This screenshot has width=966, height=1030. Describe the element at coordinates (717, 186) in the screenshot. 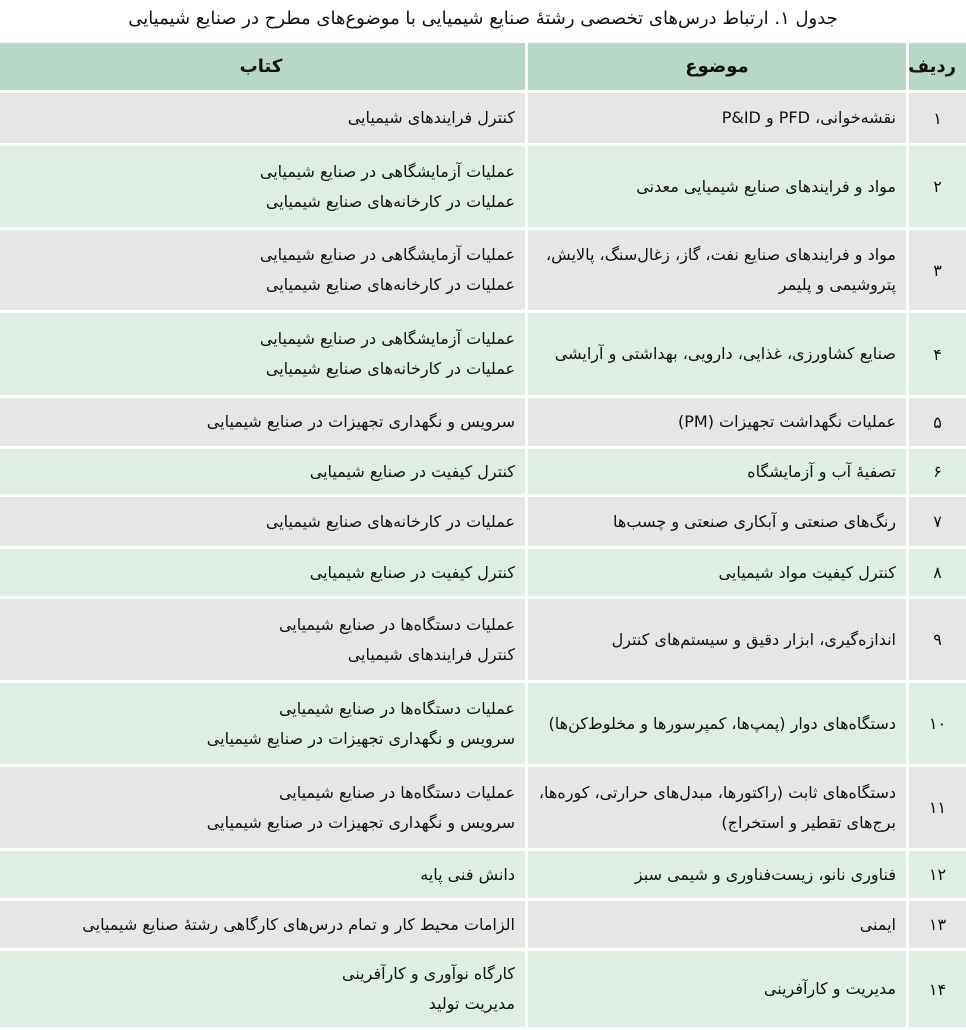

I see `row-topic: مواد و فرایندهای صنایع شیمیایی معدنی` at that location.